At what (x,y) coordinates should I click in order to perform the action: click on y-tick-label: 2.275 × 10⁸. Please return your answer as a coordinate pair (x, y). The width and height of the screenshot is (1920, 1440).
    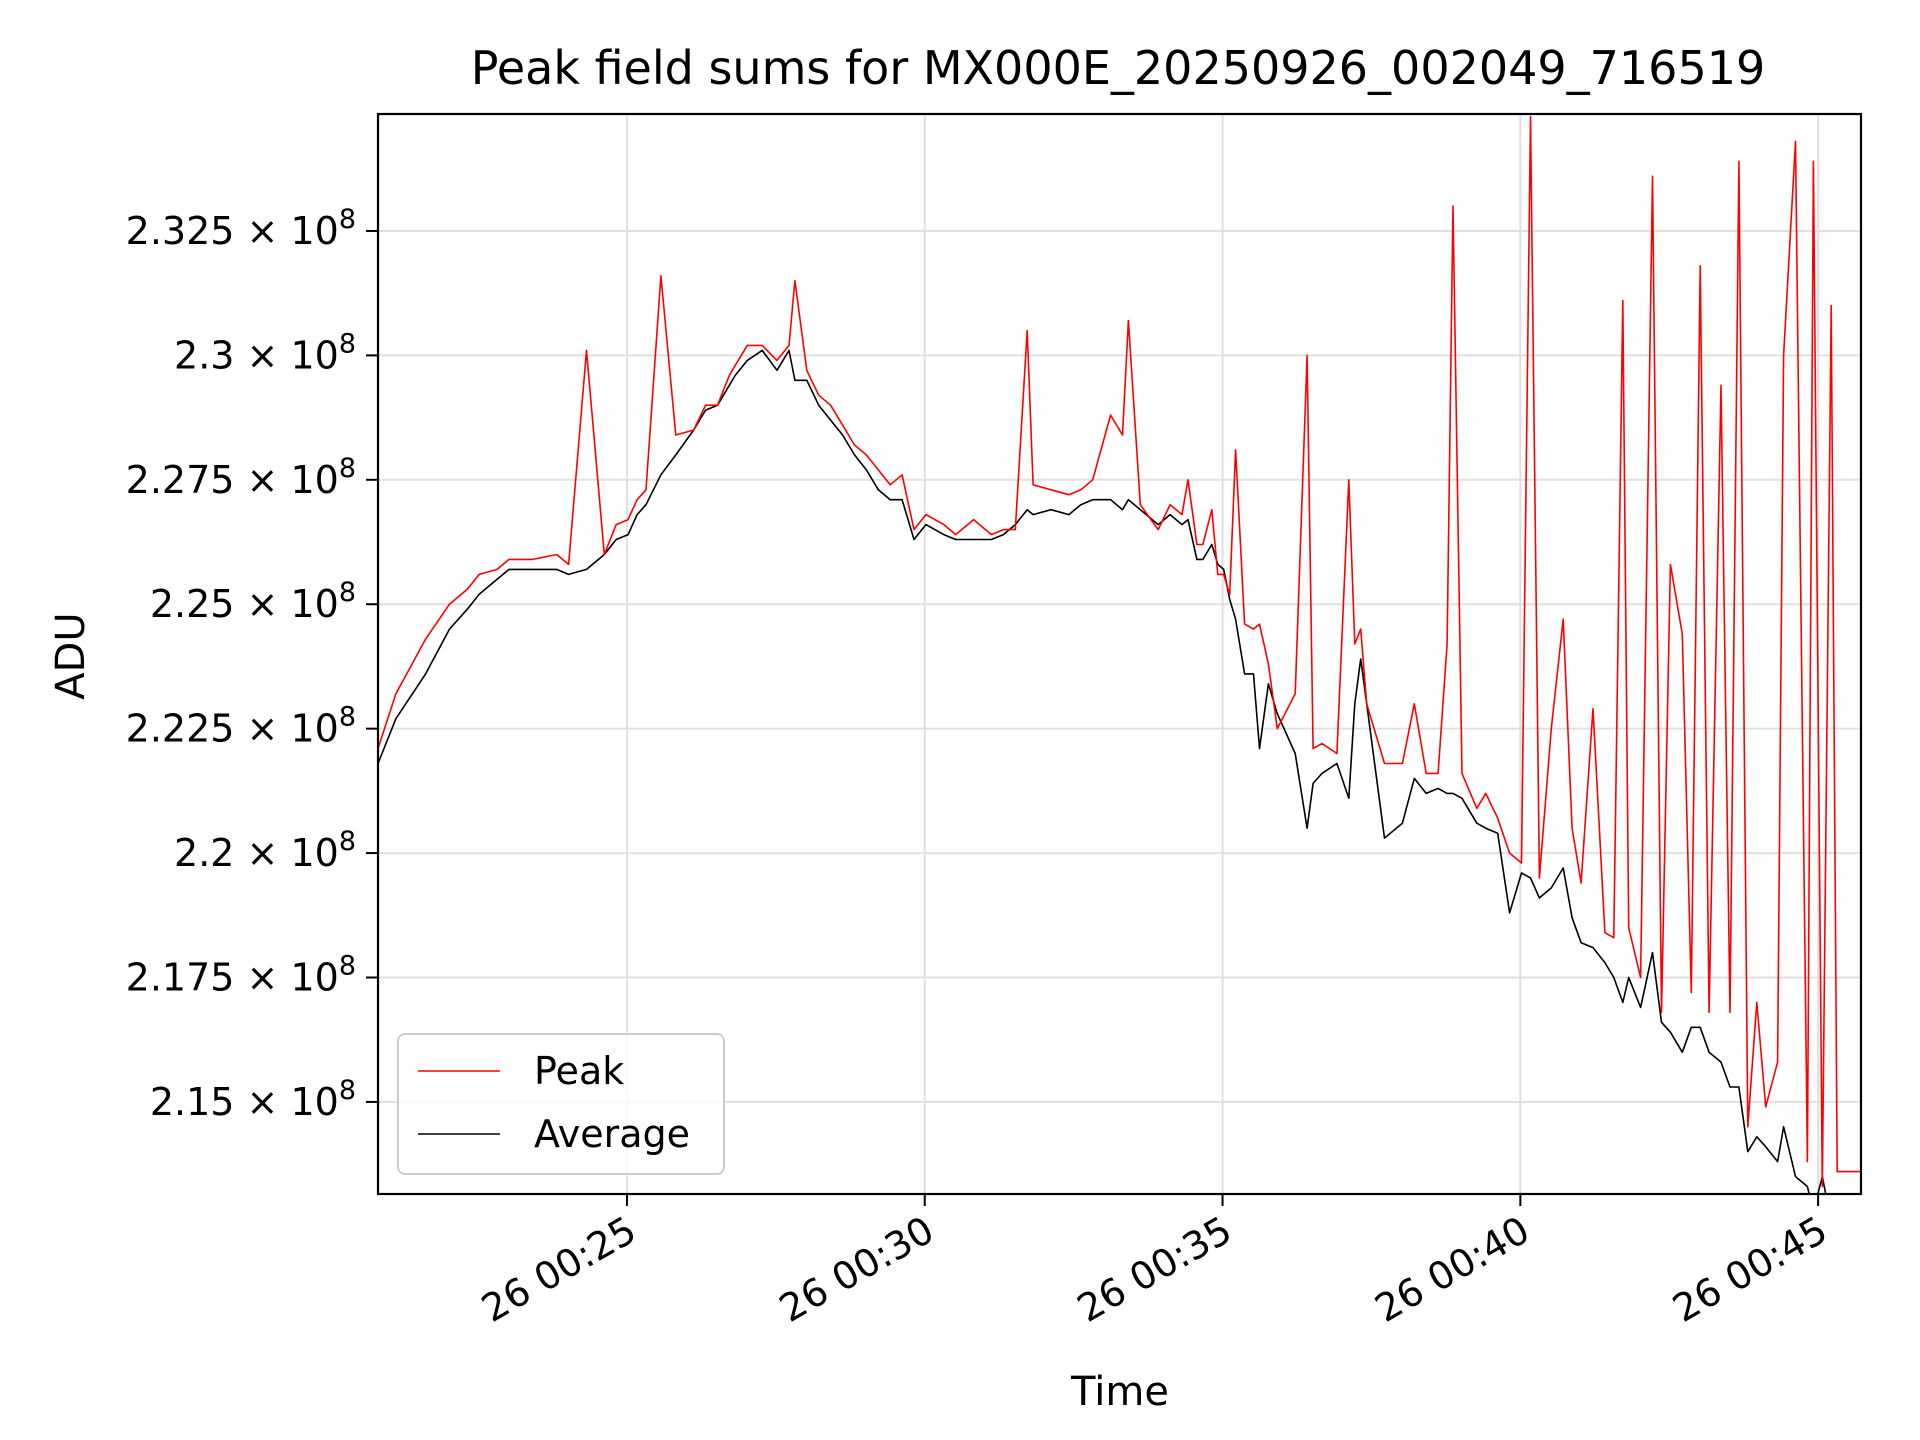
    Looking at the image, I should click on (241, 477).